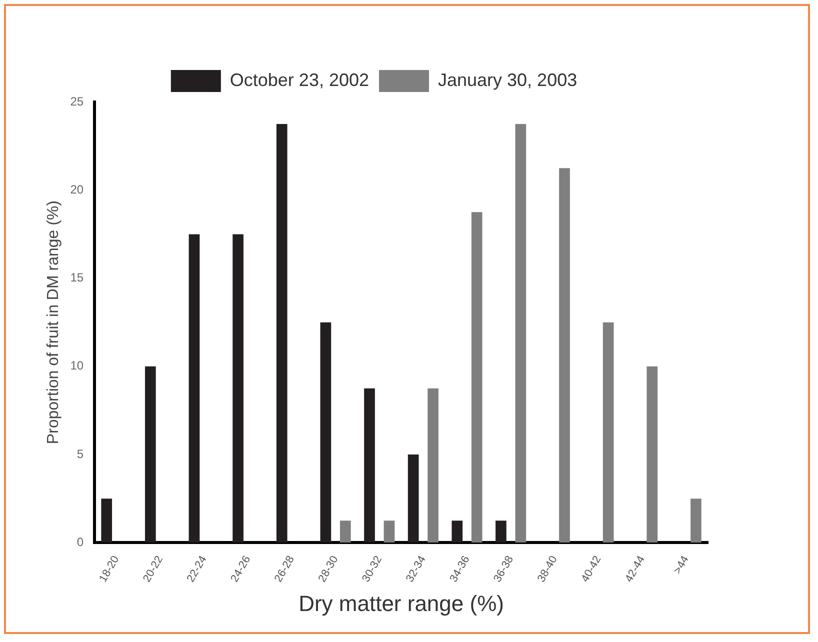 This screenshot has height=642, width=818. What do you see at coordinates (80, 453) in the screenshot?
I see `y-tick-label: 5` at bounding box center [80, 453].